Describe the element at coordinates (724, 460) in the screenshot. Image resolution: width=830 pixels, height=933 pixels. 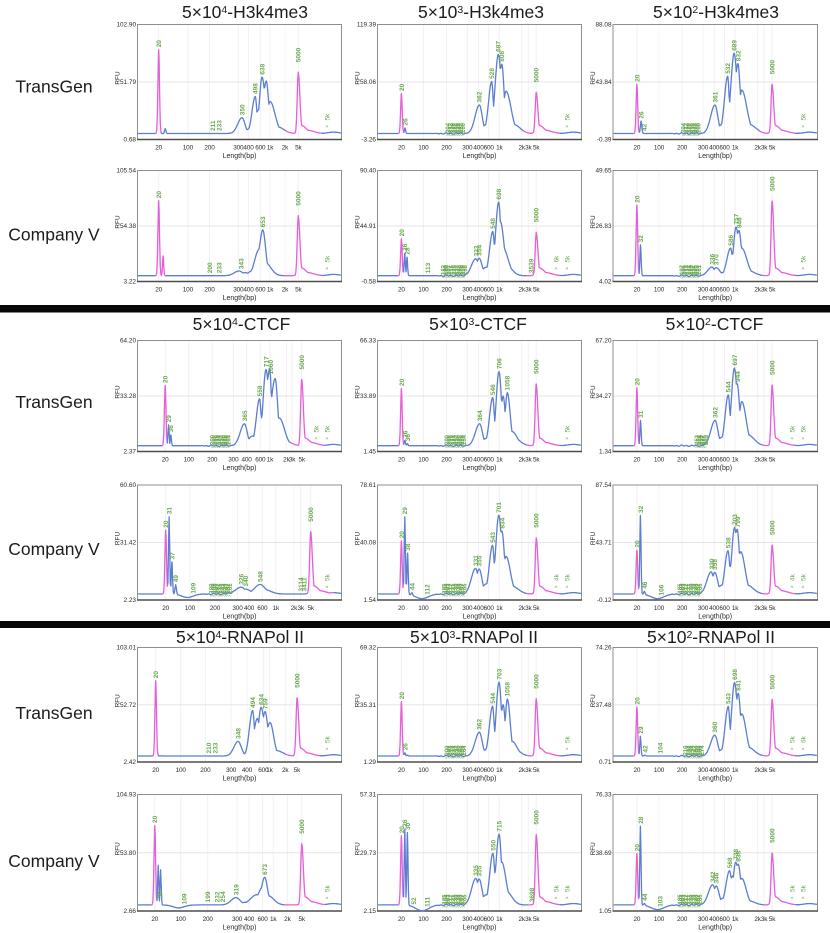
I see `svg-text: 600` at that location.